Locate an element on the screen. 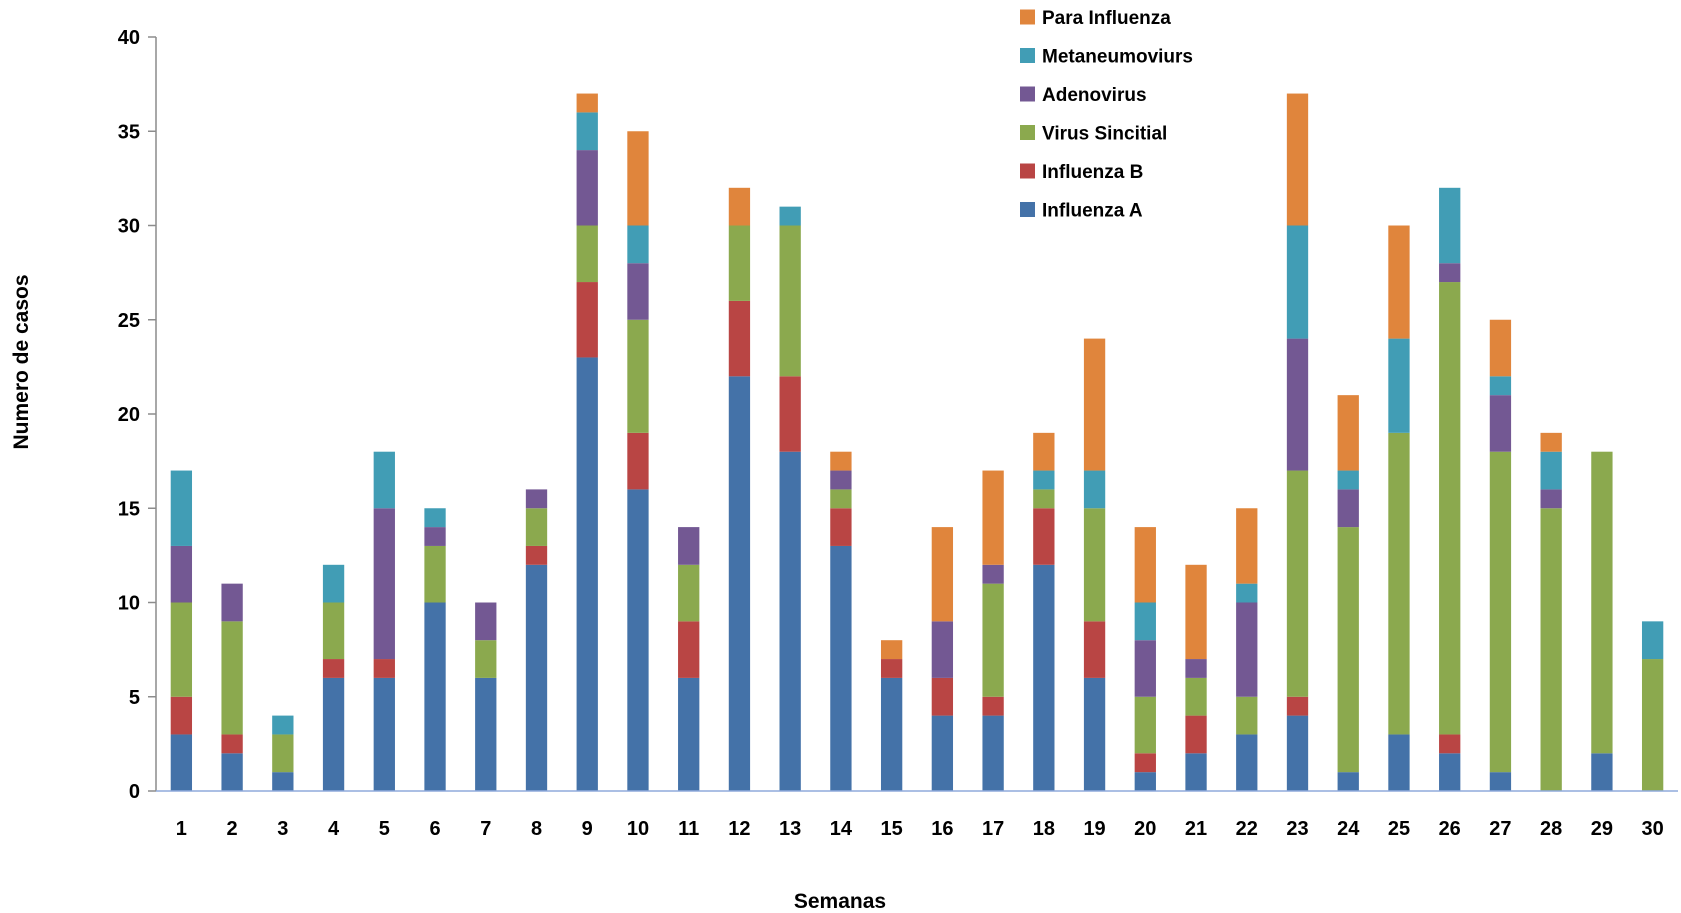 This screenshot has width=1681, height=913. y-axis-title: Numero de casos is located at coordinates (21, 361).